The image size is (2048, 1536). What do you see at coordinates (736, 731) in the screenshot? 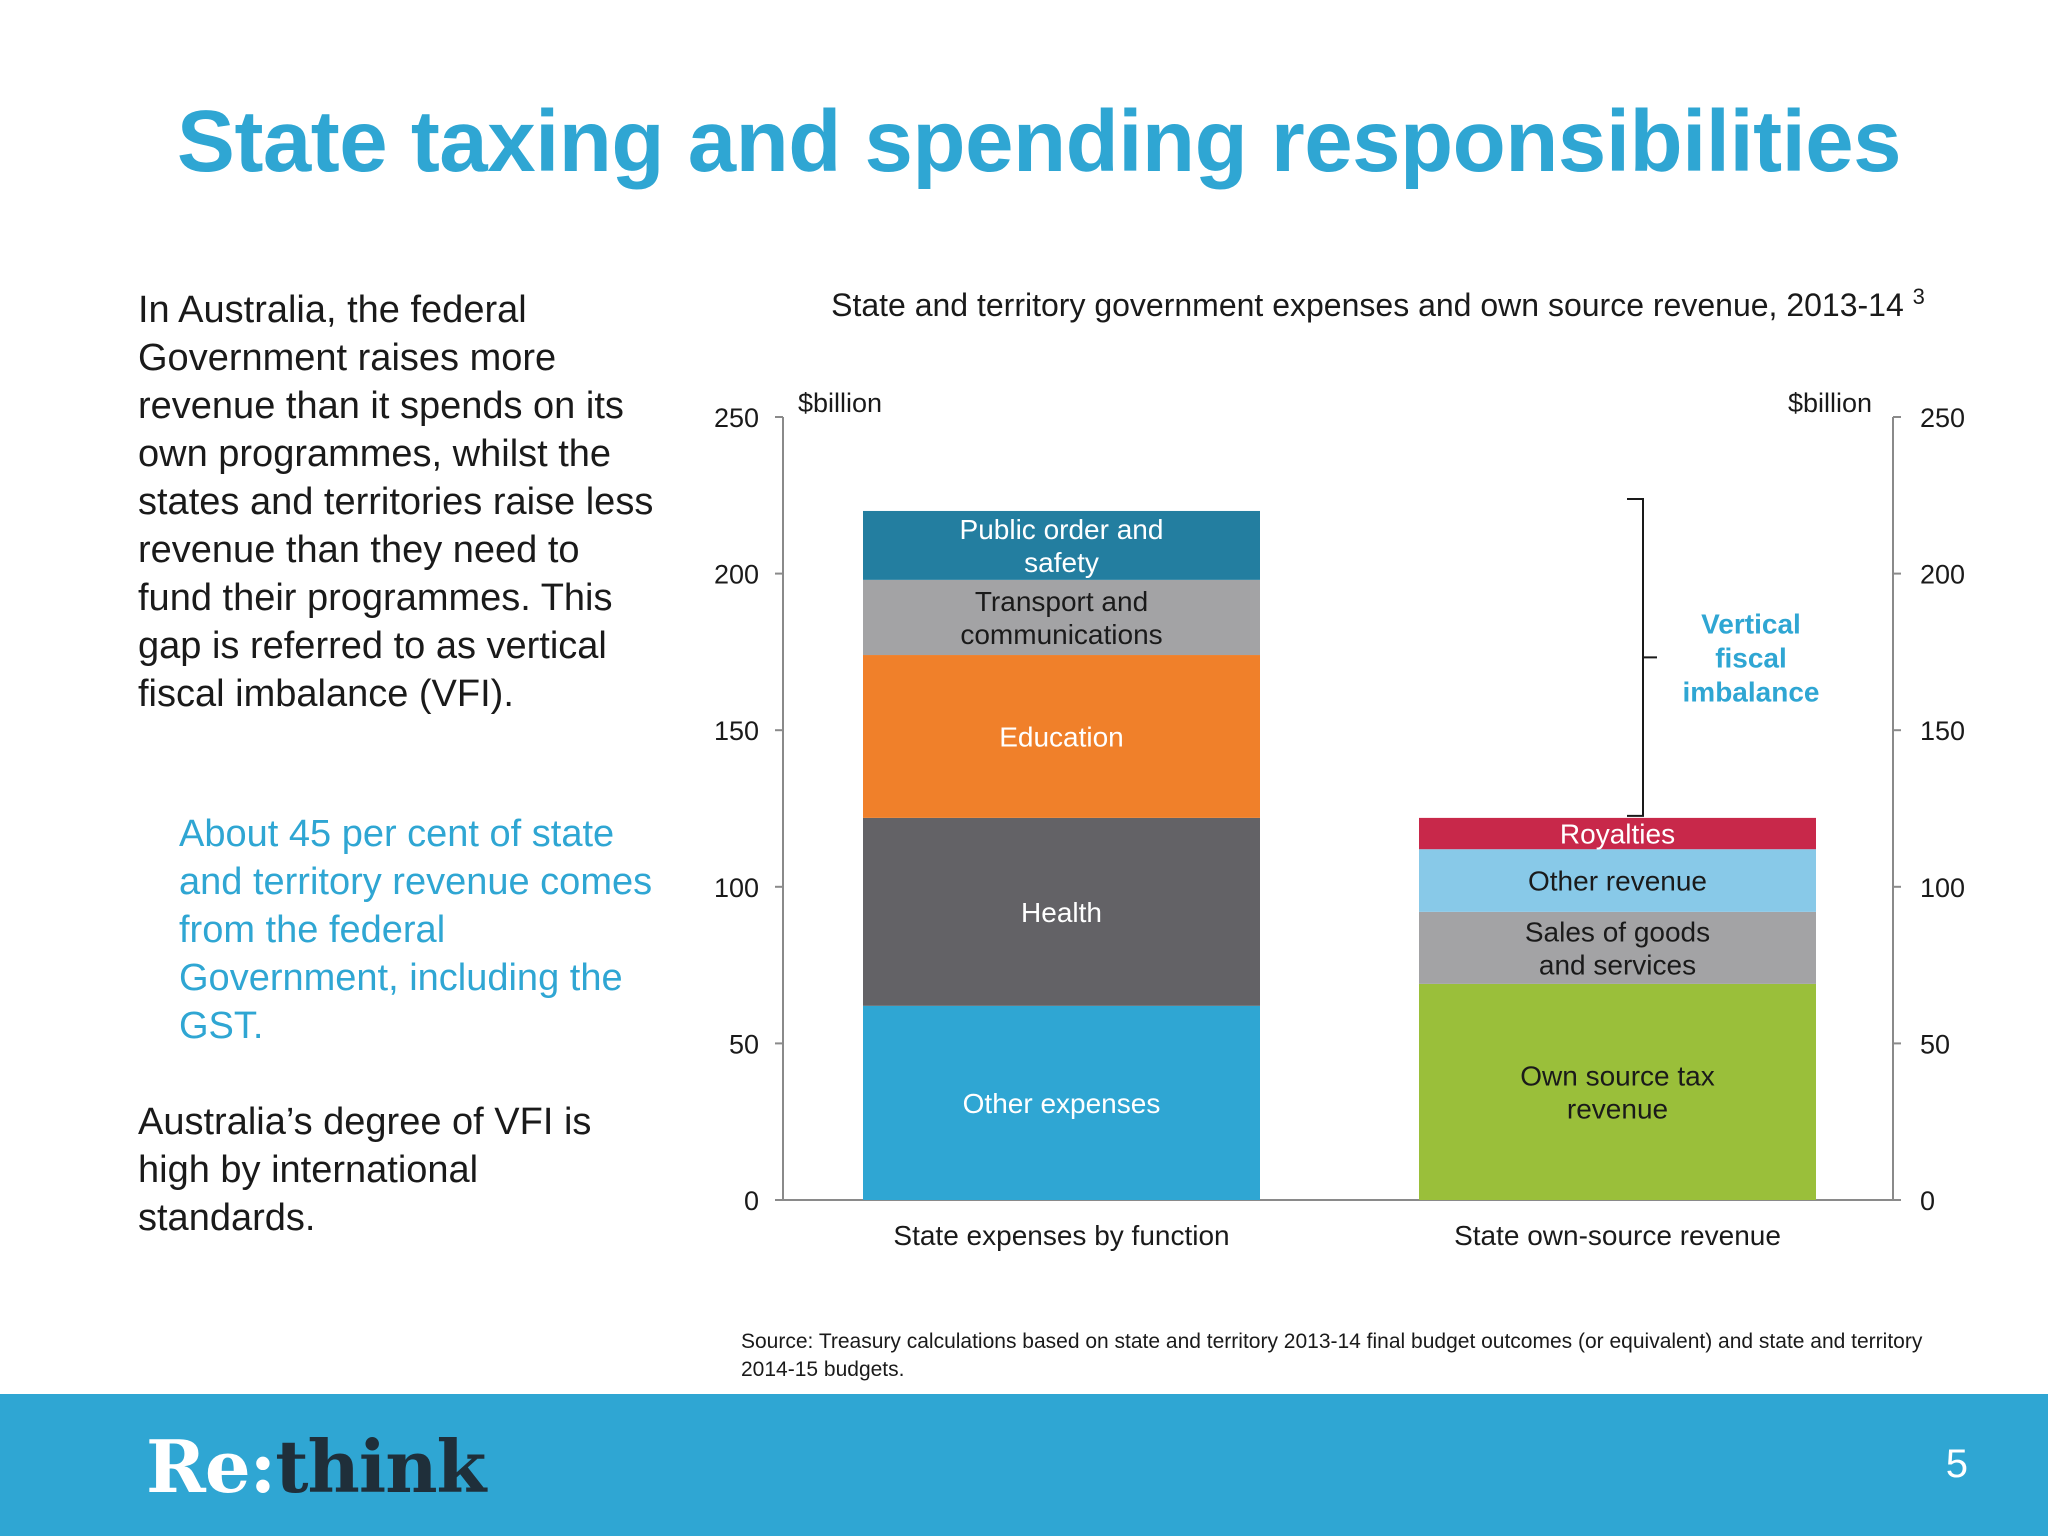
I see `y-tick-label-left: 150` at bounding box center [736, 731].